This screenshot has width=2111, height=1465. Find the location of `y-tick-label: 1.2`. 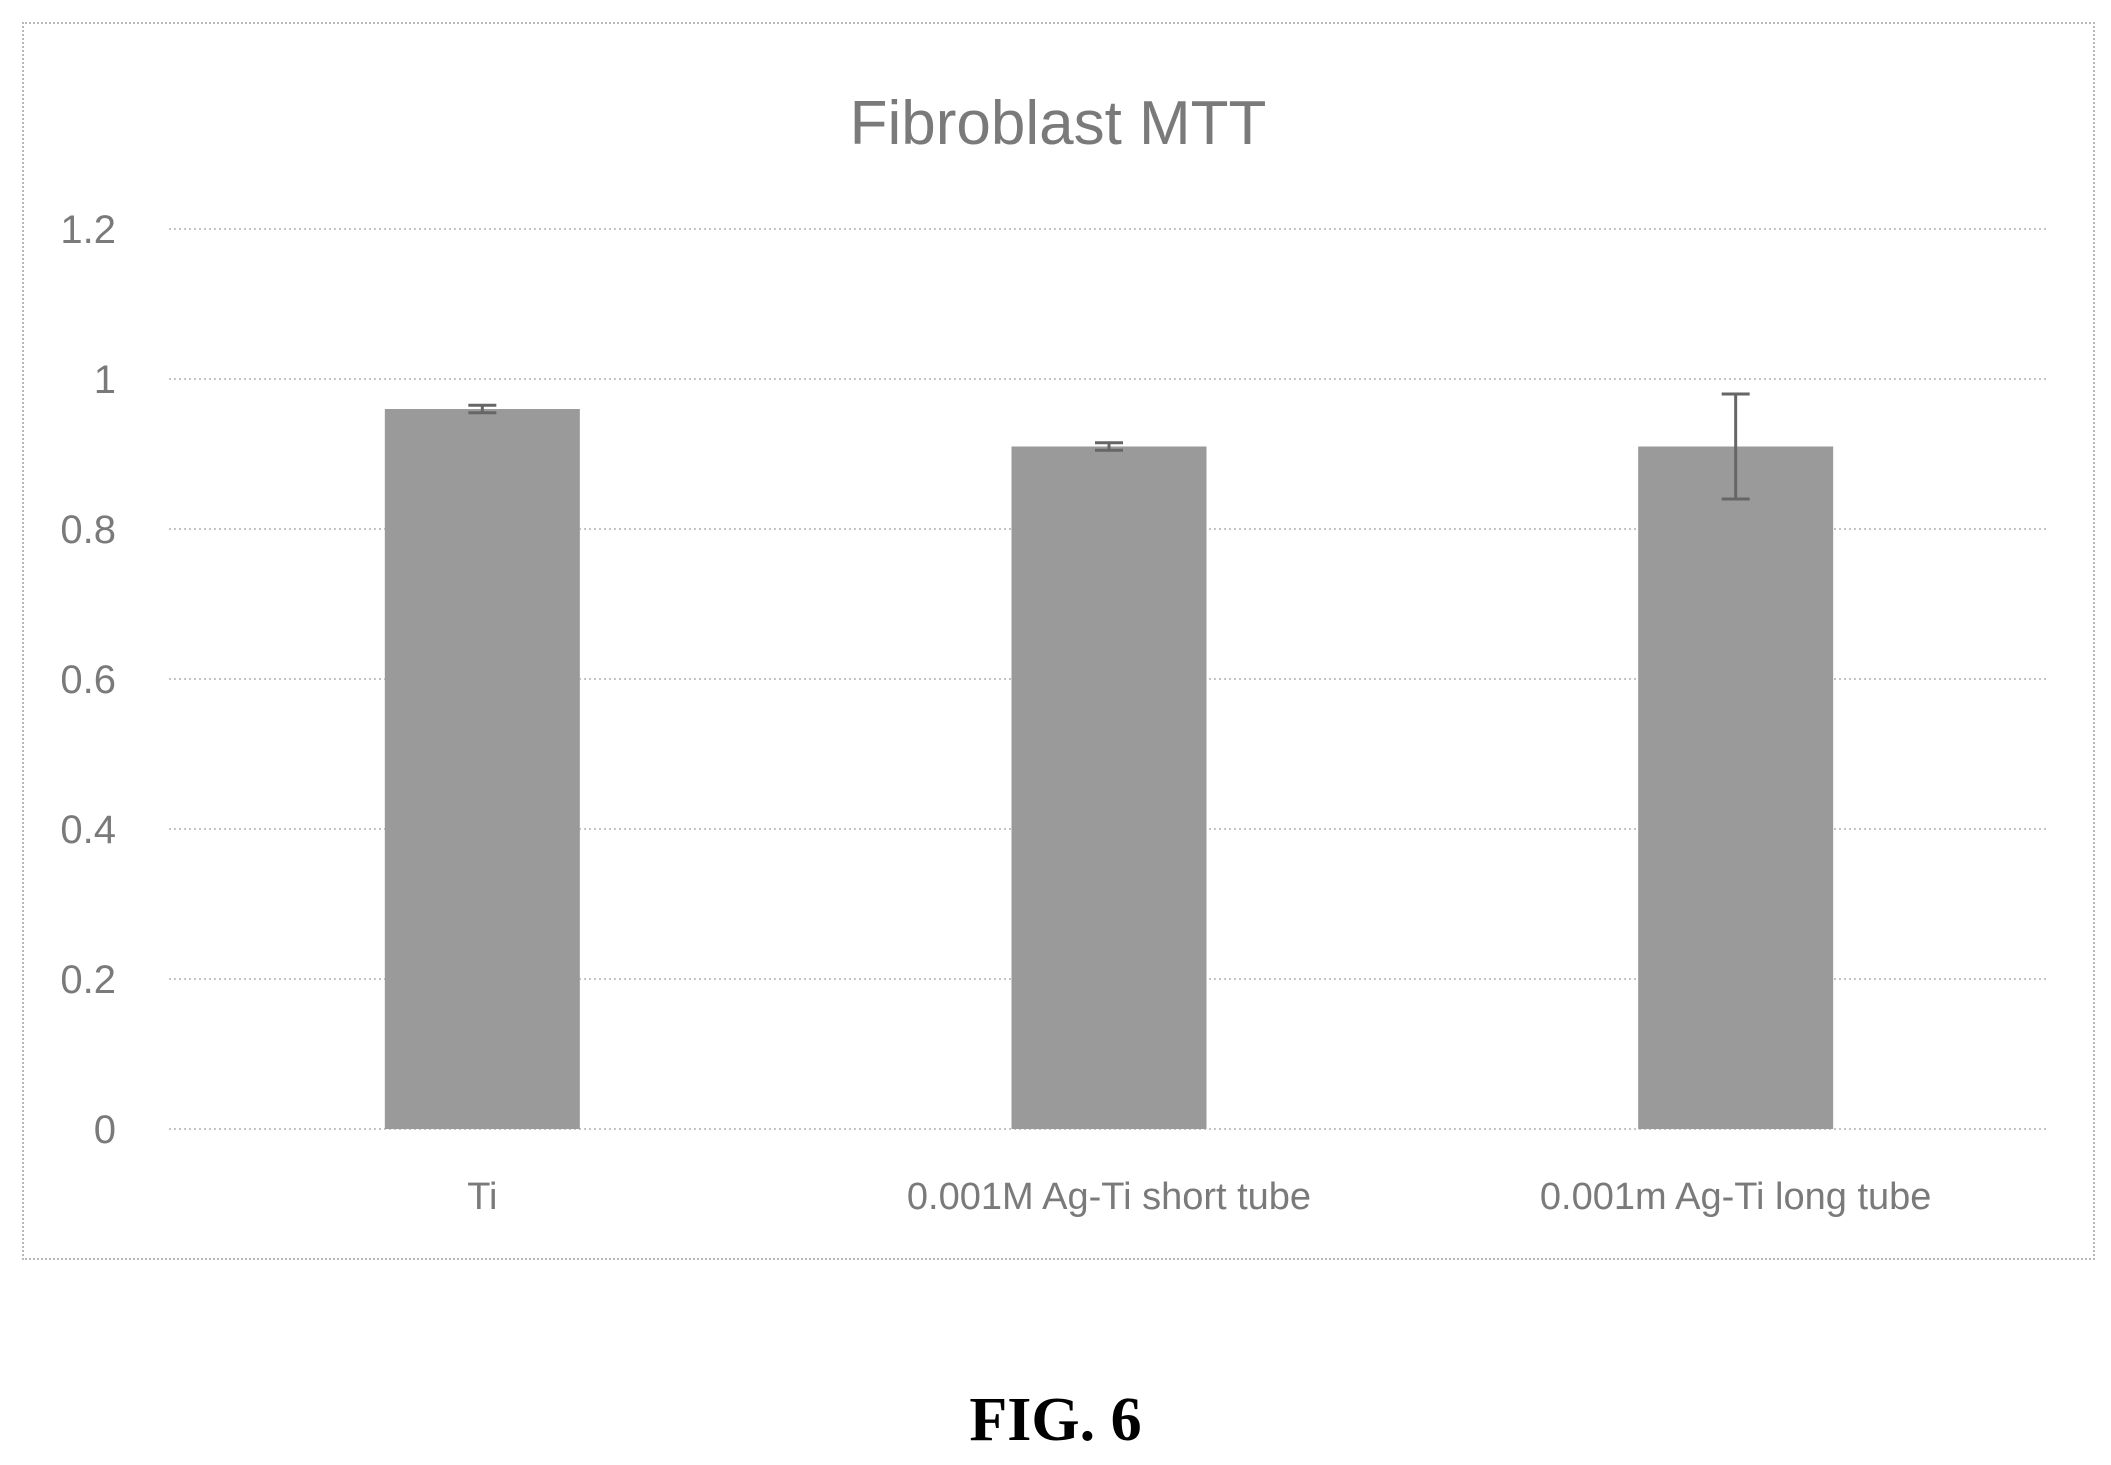

y-tick-label: 1.2 is located at coordinates (88, 230).